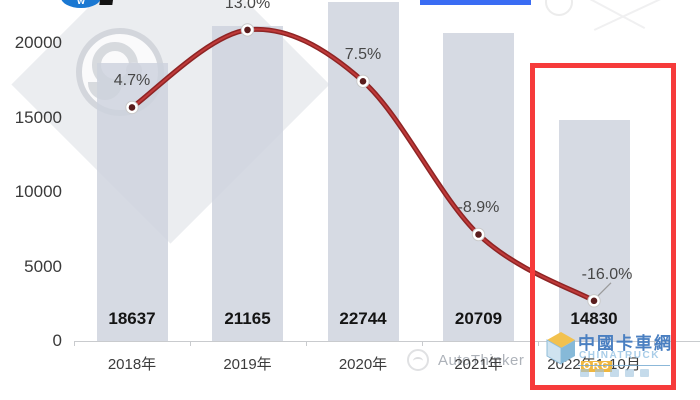  I want to click on chinatruck-logo: 中國卡車網 CHINATRUCKORG, so click(609, 354).